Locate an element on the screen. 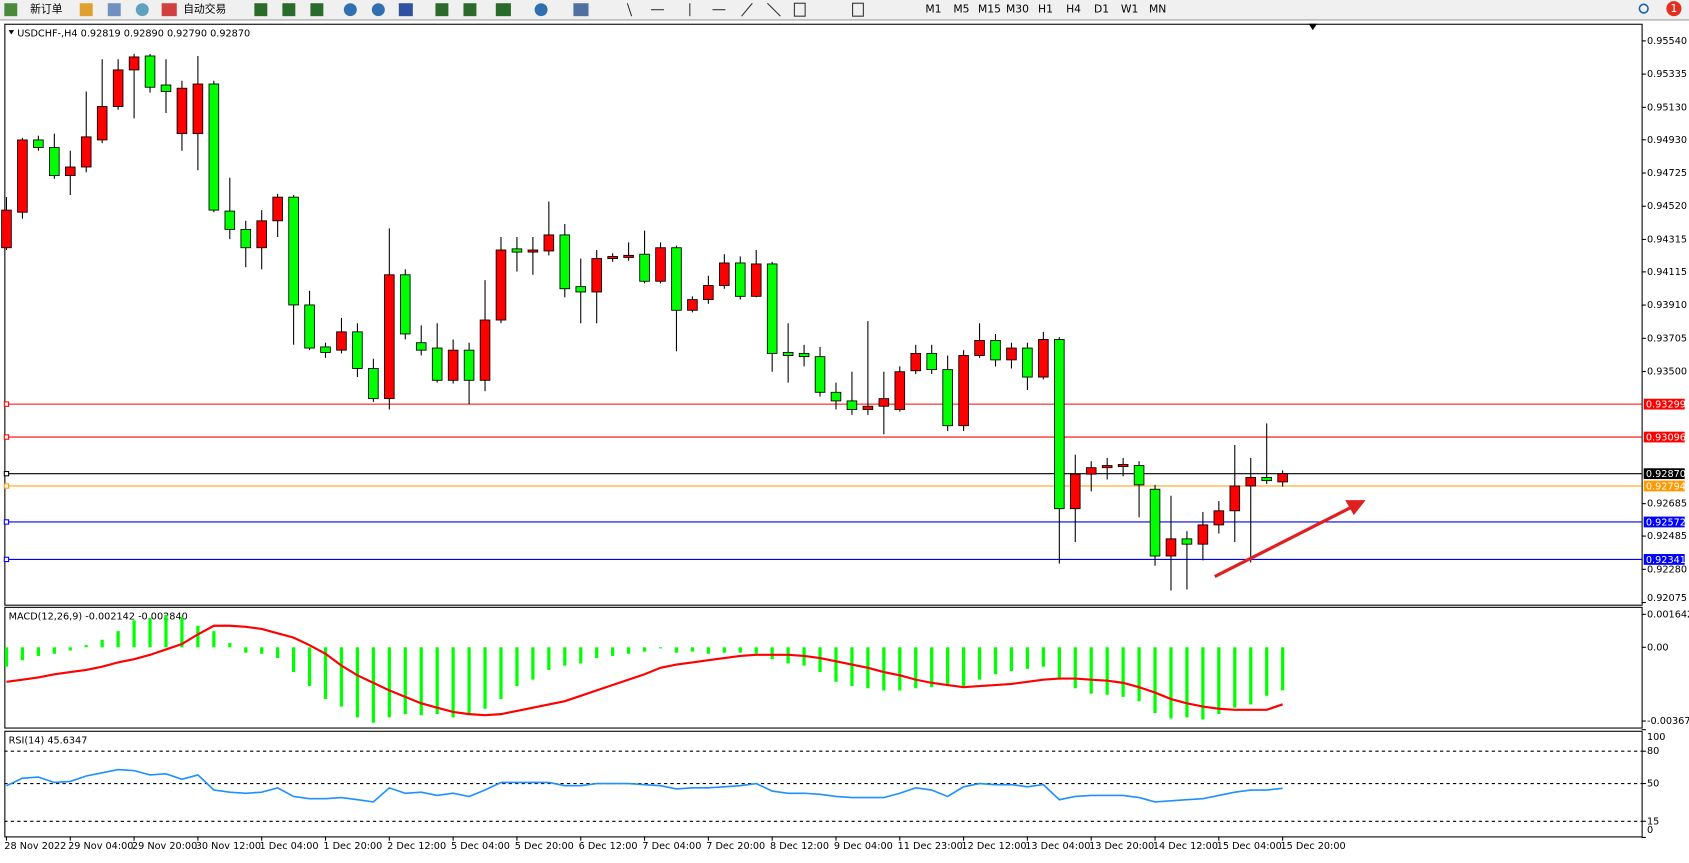 The width and height of the screenshot is (1689, 863). x-tick-label: 29 Nov 04:00 is located at coordinates (100, 846).